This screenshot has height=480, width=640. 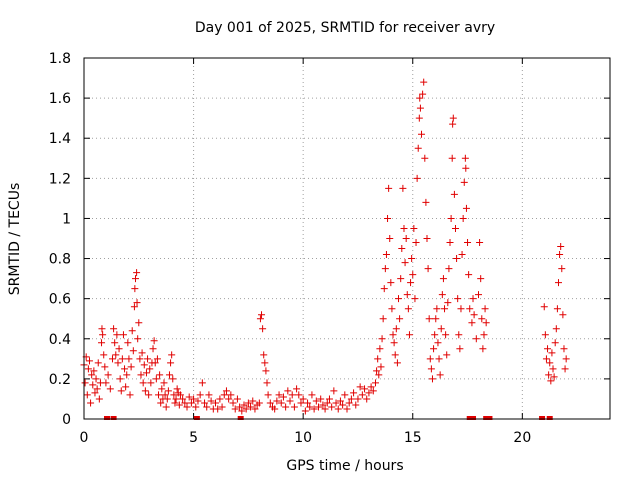 What do you see at coordinates (60, 139) in the screenshot?
I see `y-tick-label: 1.4` at bounding box center [60, 139].